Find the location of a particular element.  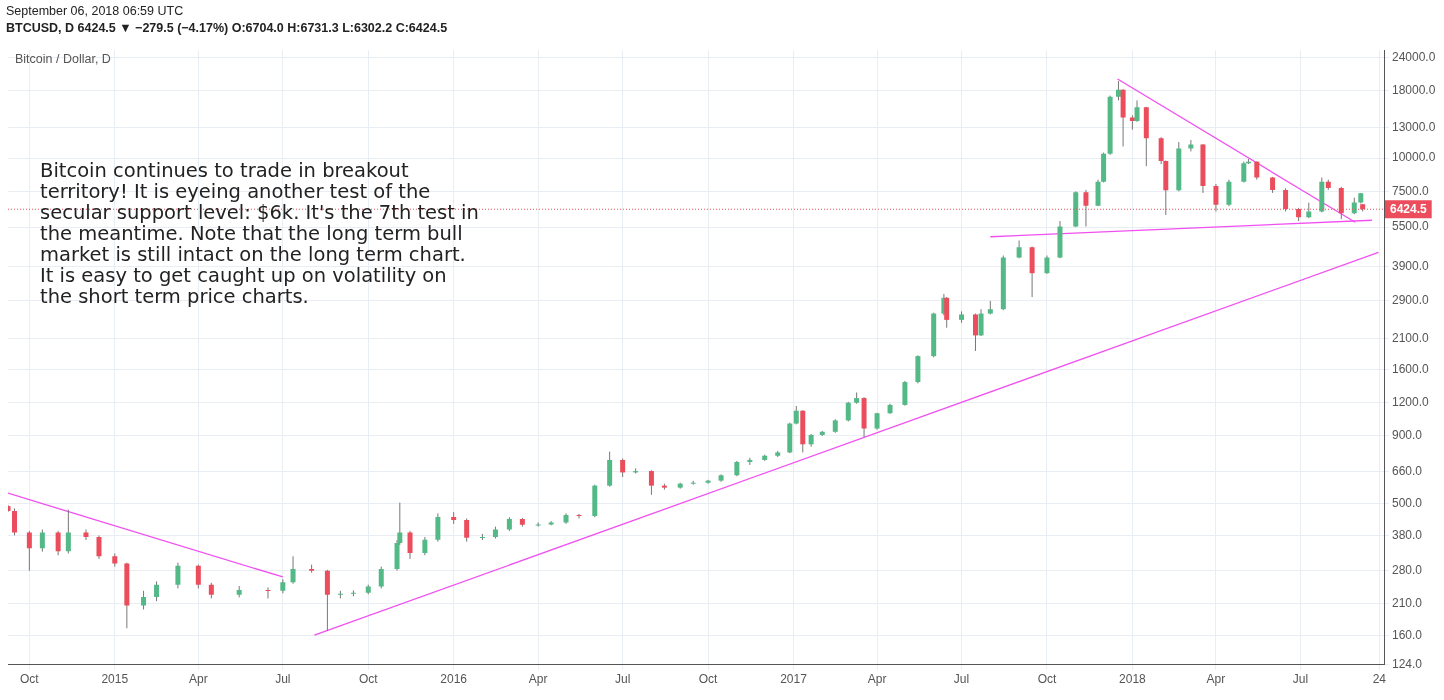

y-tick-label: 210.0 is located at coordinates (1407, 603).